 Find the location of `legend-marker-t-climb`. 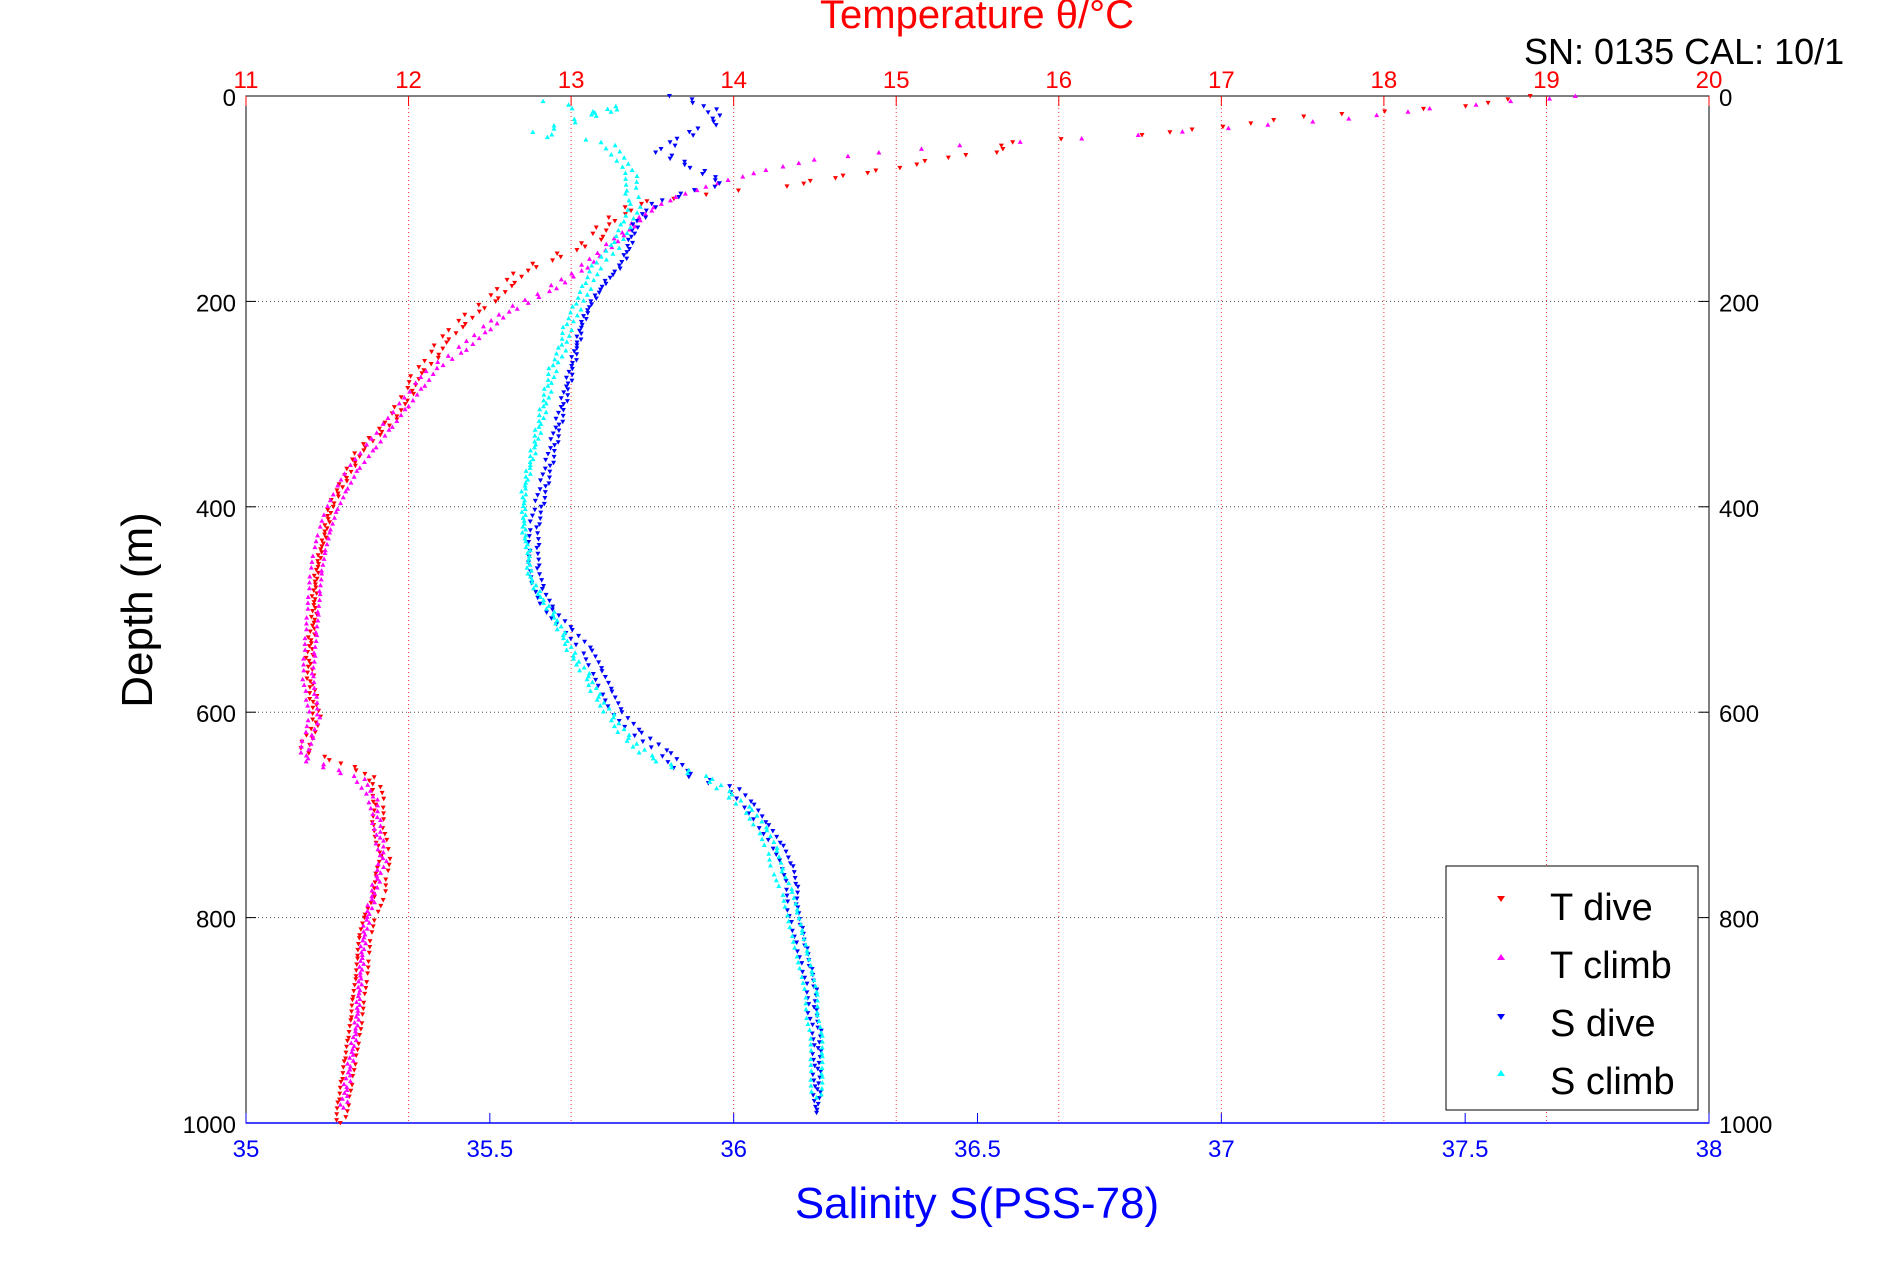

legend-marker-t-climb is located at coordinates (1501, 957).